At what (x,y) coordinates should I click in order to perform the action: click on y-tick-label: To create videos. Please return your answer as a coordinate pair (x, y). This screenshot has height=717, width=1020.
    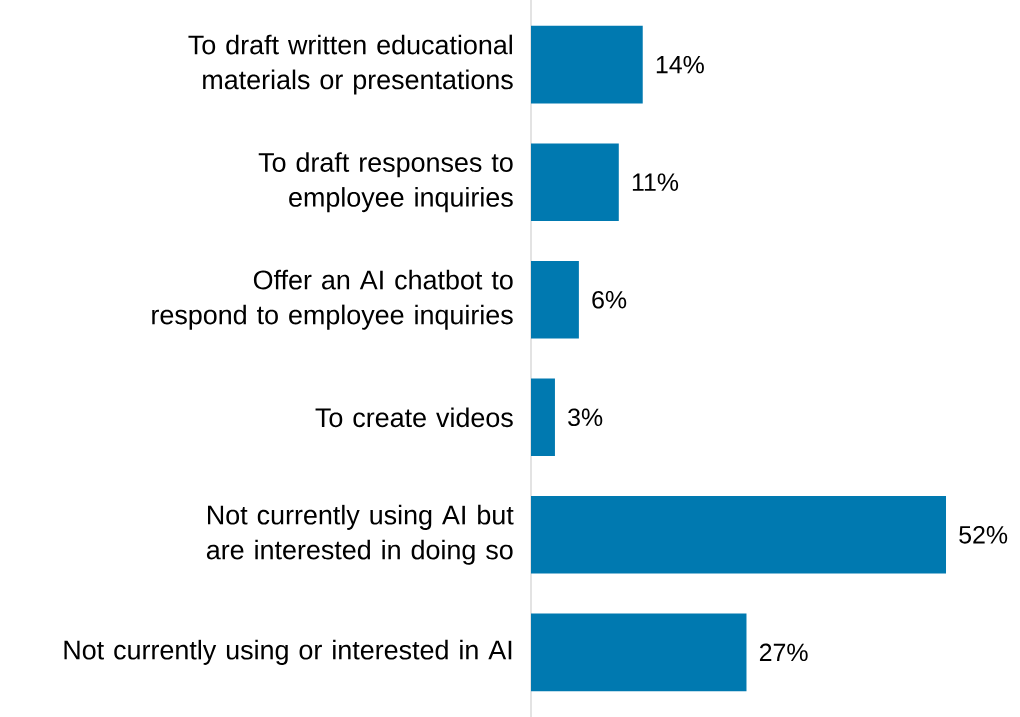
    Looking at the image, I should click on (414, 417).